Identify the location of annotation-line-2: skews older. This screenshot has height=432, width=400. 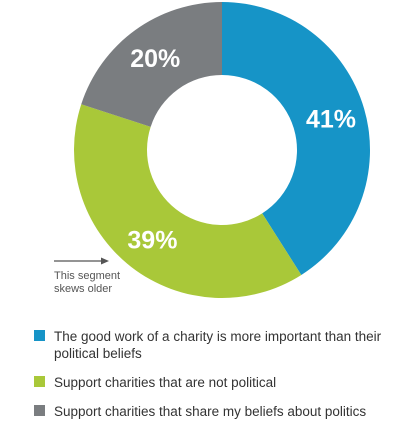
(83, 289).